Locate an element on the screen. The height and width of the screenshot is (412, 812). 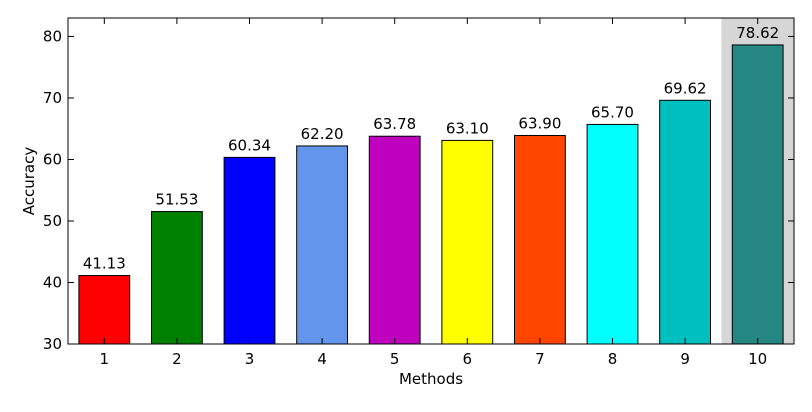
y-tick-label-70: 70 is located at coordinates (52, 98).